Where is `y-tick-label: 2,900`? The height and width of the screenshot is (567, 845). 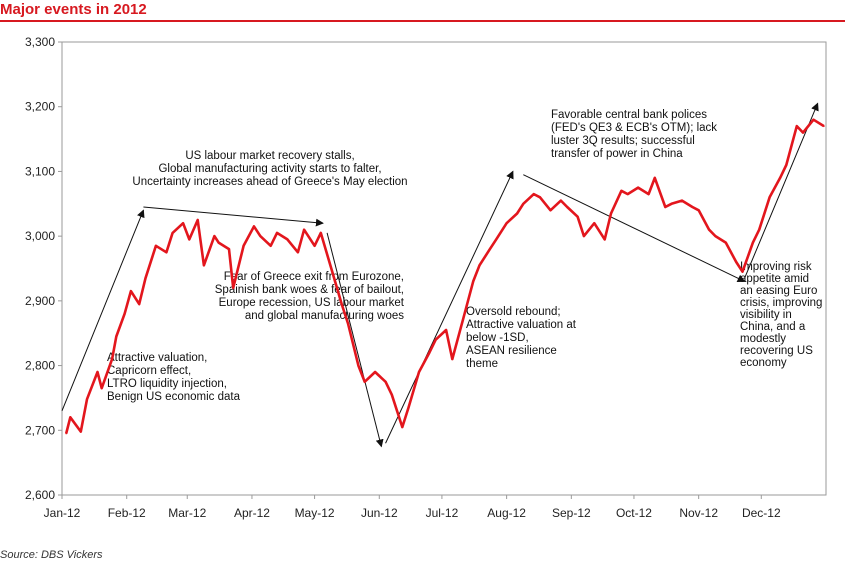 y-tick-label: 2,900 is located at coordinates (40, 301).